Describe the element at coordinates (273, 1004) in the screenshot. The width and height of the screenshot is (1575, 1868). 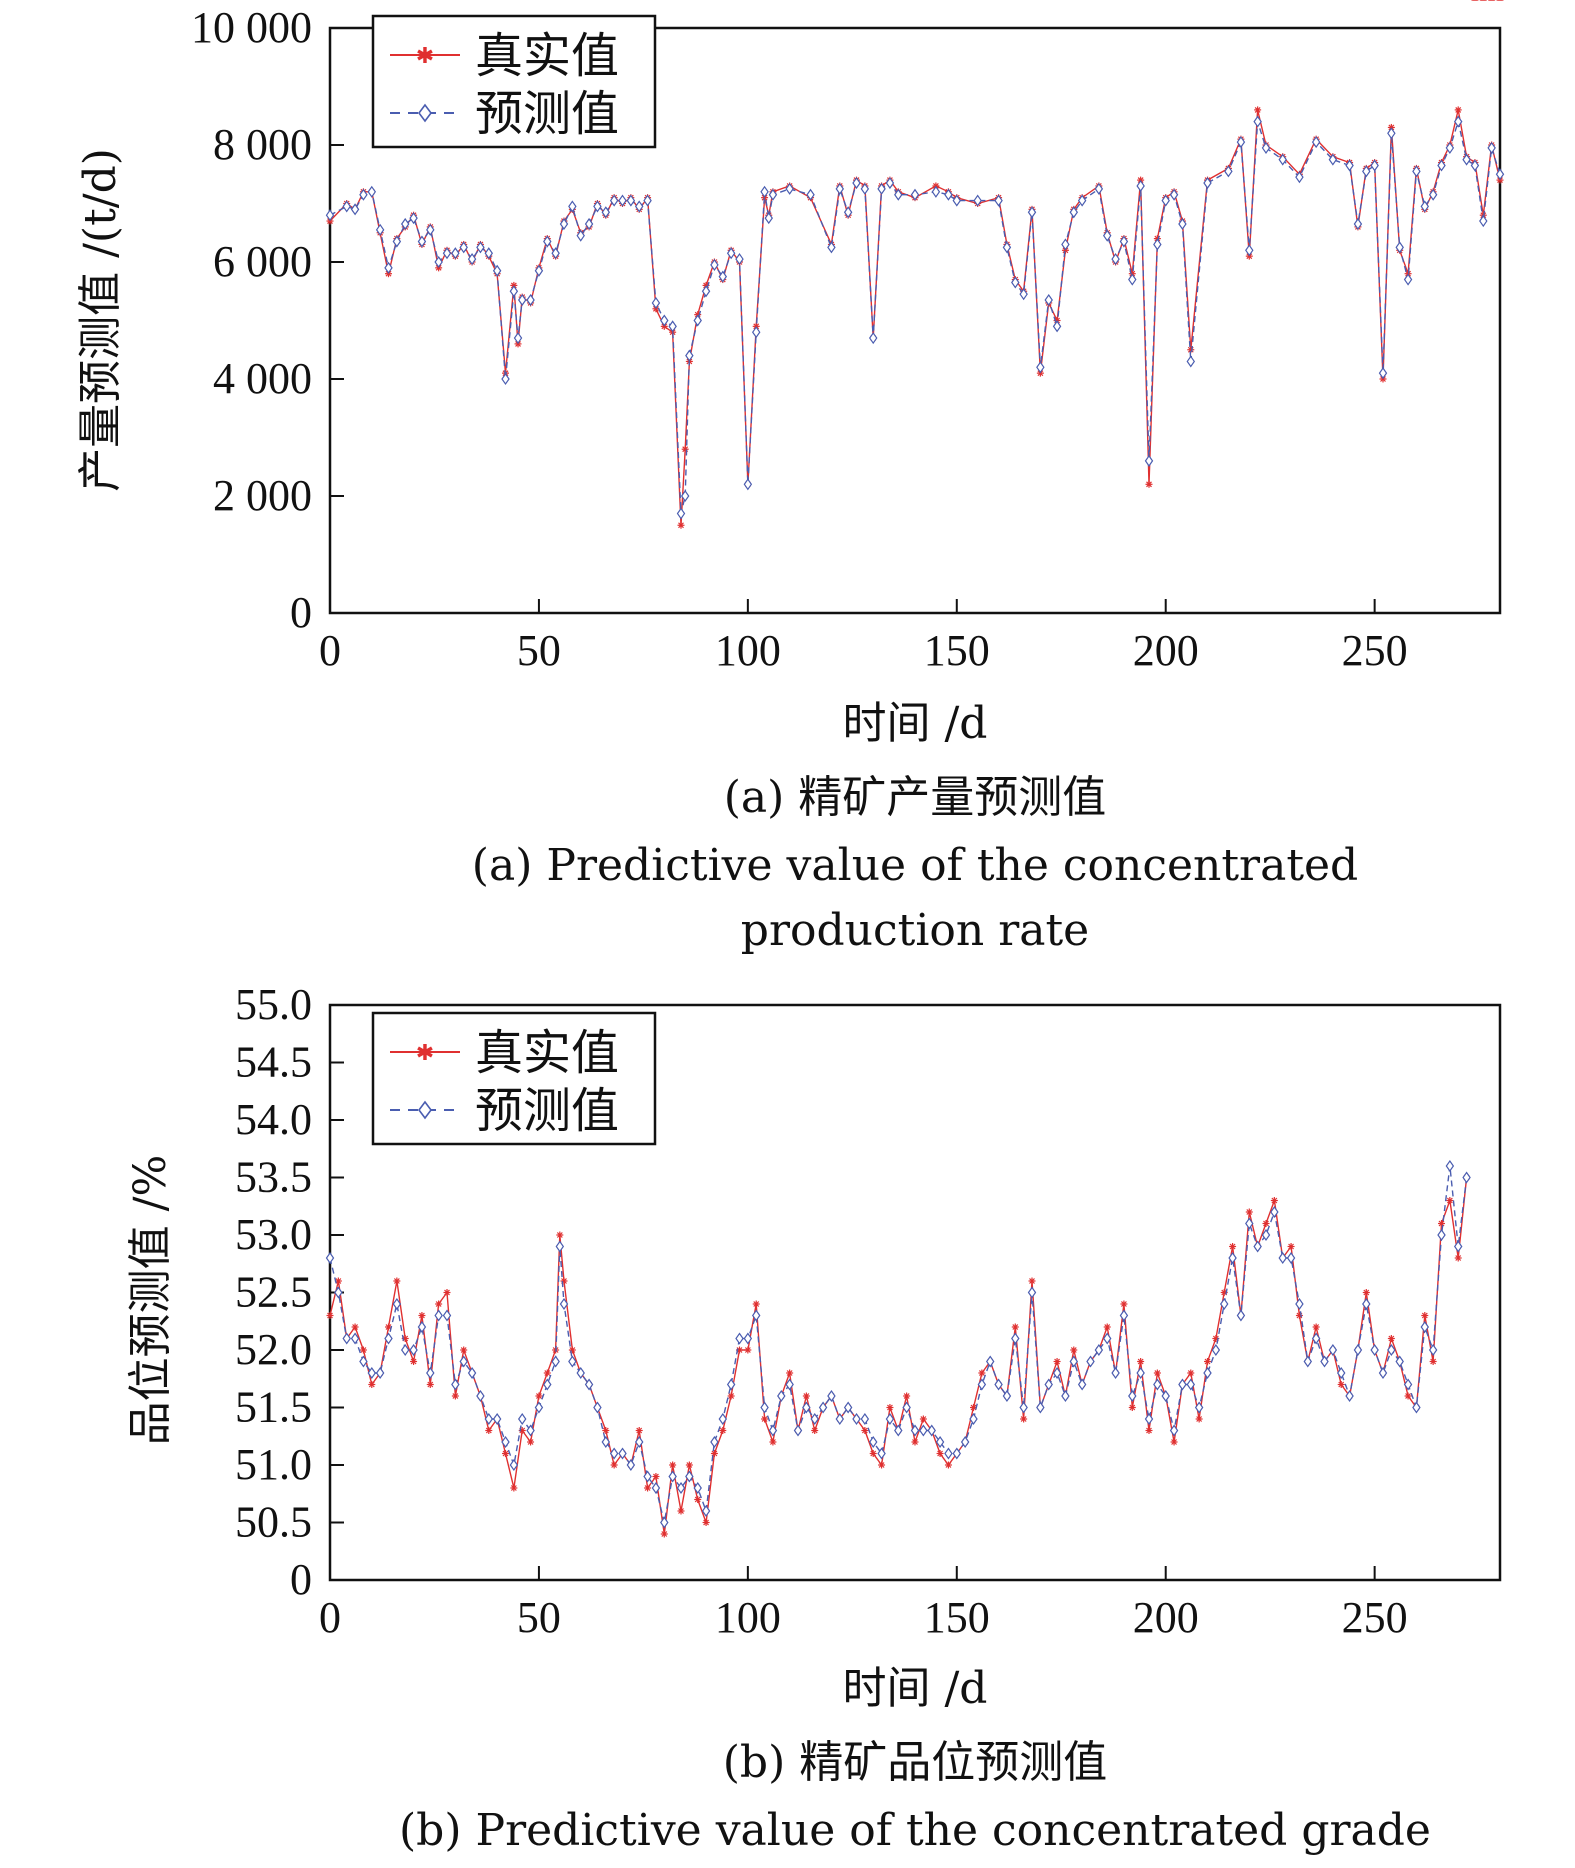
I see `chart-b-ytick-label: 55.0` at that location.